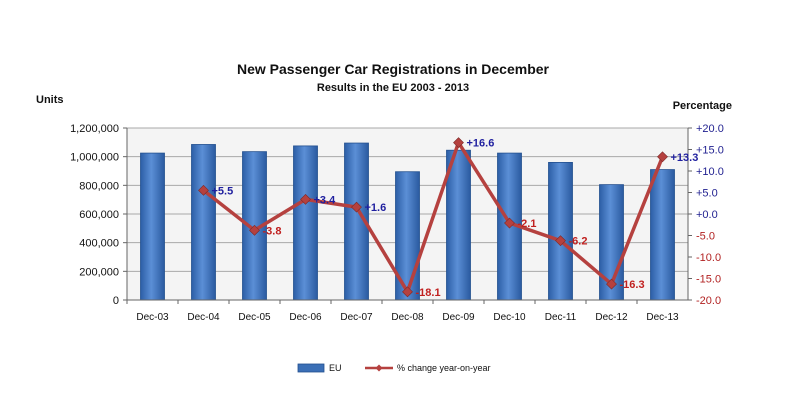 The image size is (800, 411). Describe the element at coordinates (272, 231) in the screenshot. I see `data-label-pct: -3.8` at that location.